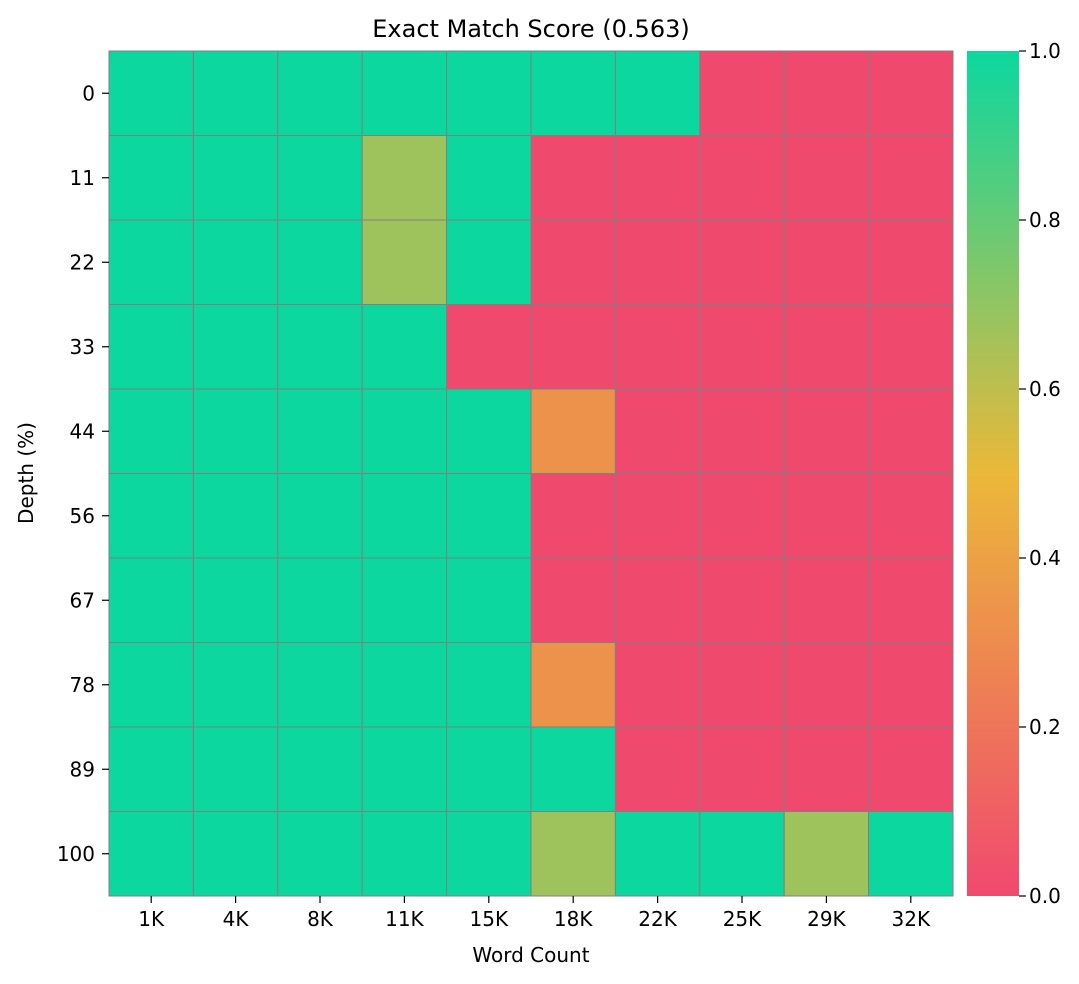 This screenshot has width=1079, height=984. I want to click on y-tick-label: 67, so click(82, 600).